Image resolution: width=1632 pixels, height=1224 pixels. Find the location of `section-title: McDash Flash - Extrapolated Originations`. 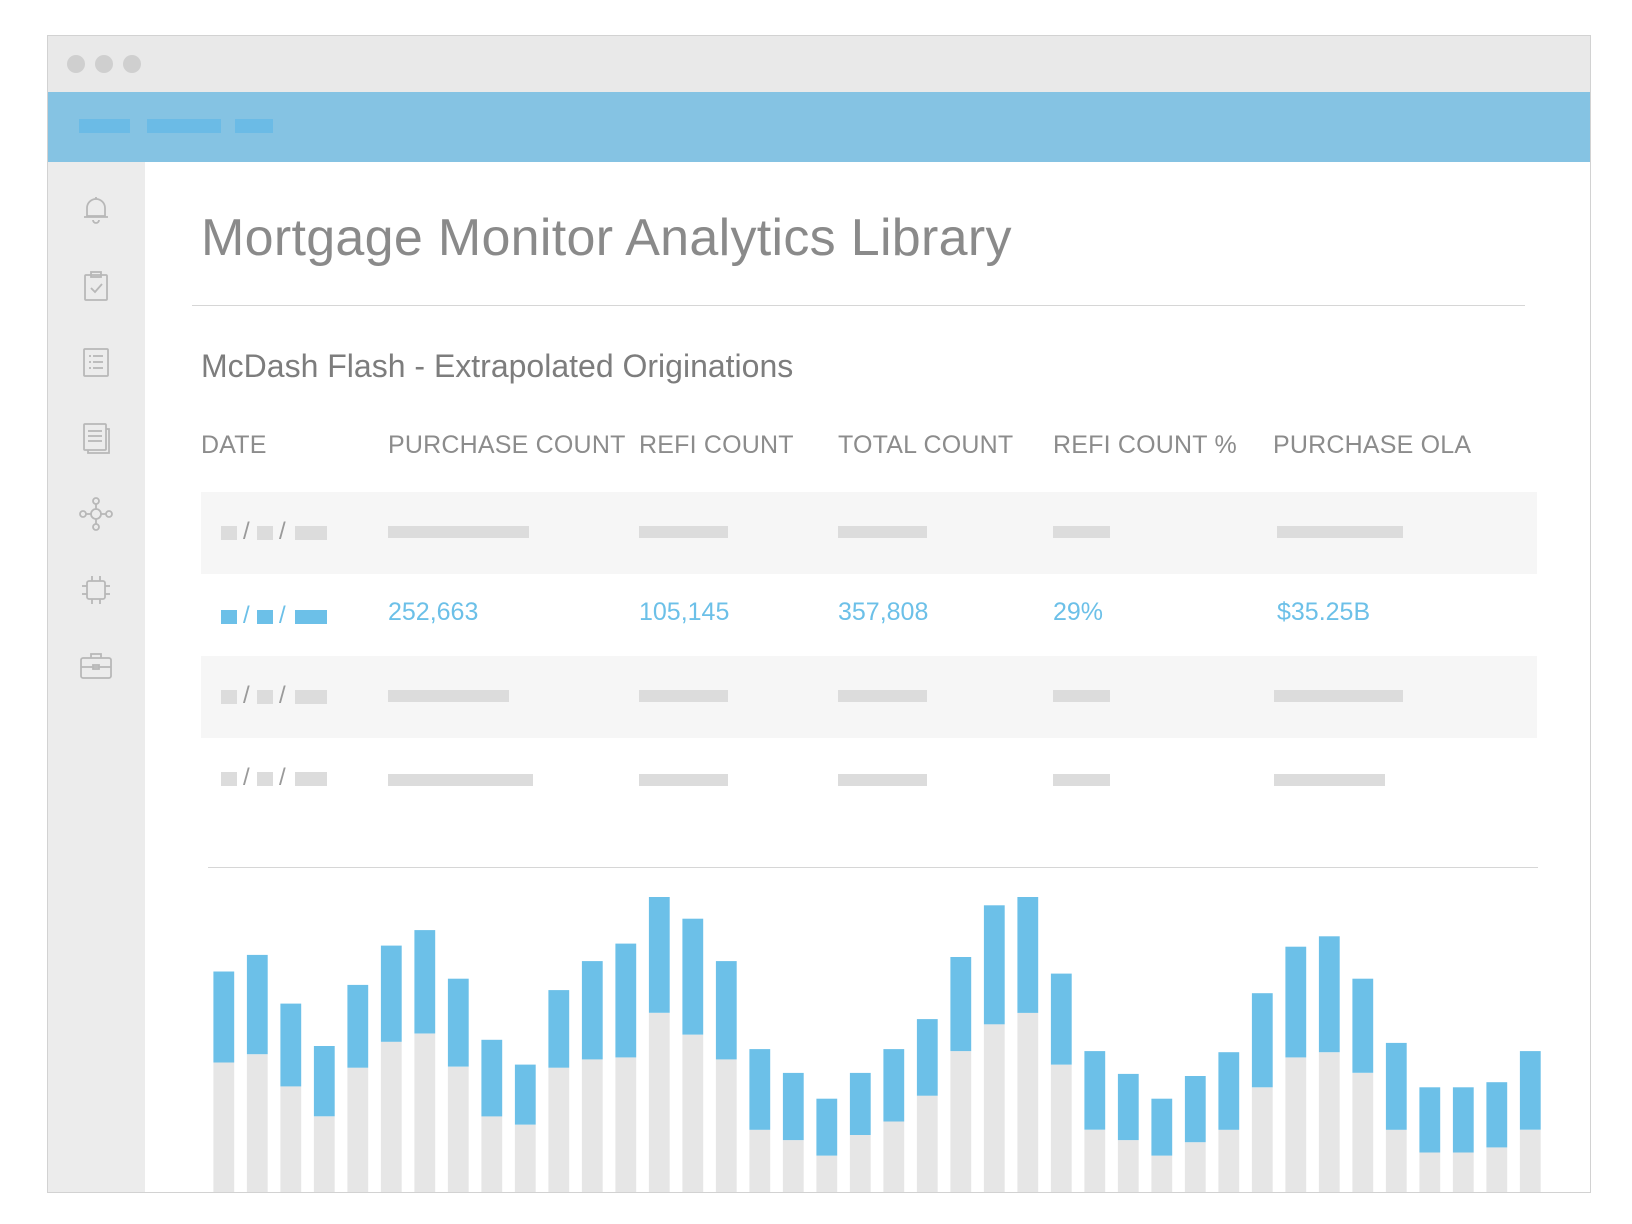

section-title: McDash Flash - Extrapolated Originations is located at coordinates (497, 366).